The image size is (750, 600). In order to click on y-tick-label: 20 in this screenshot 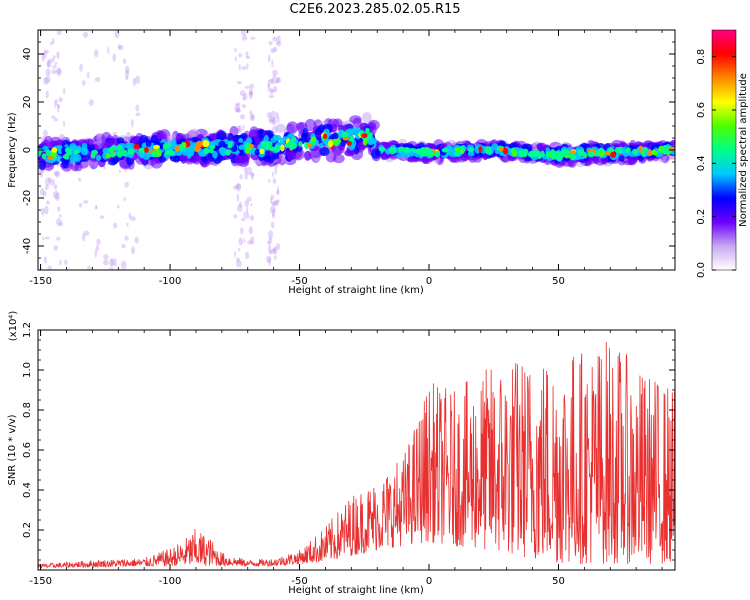, I will do `click(27, 102)`.